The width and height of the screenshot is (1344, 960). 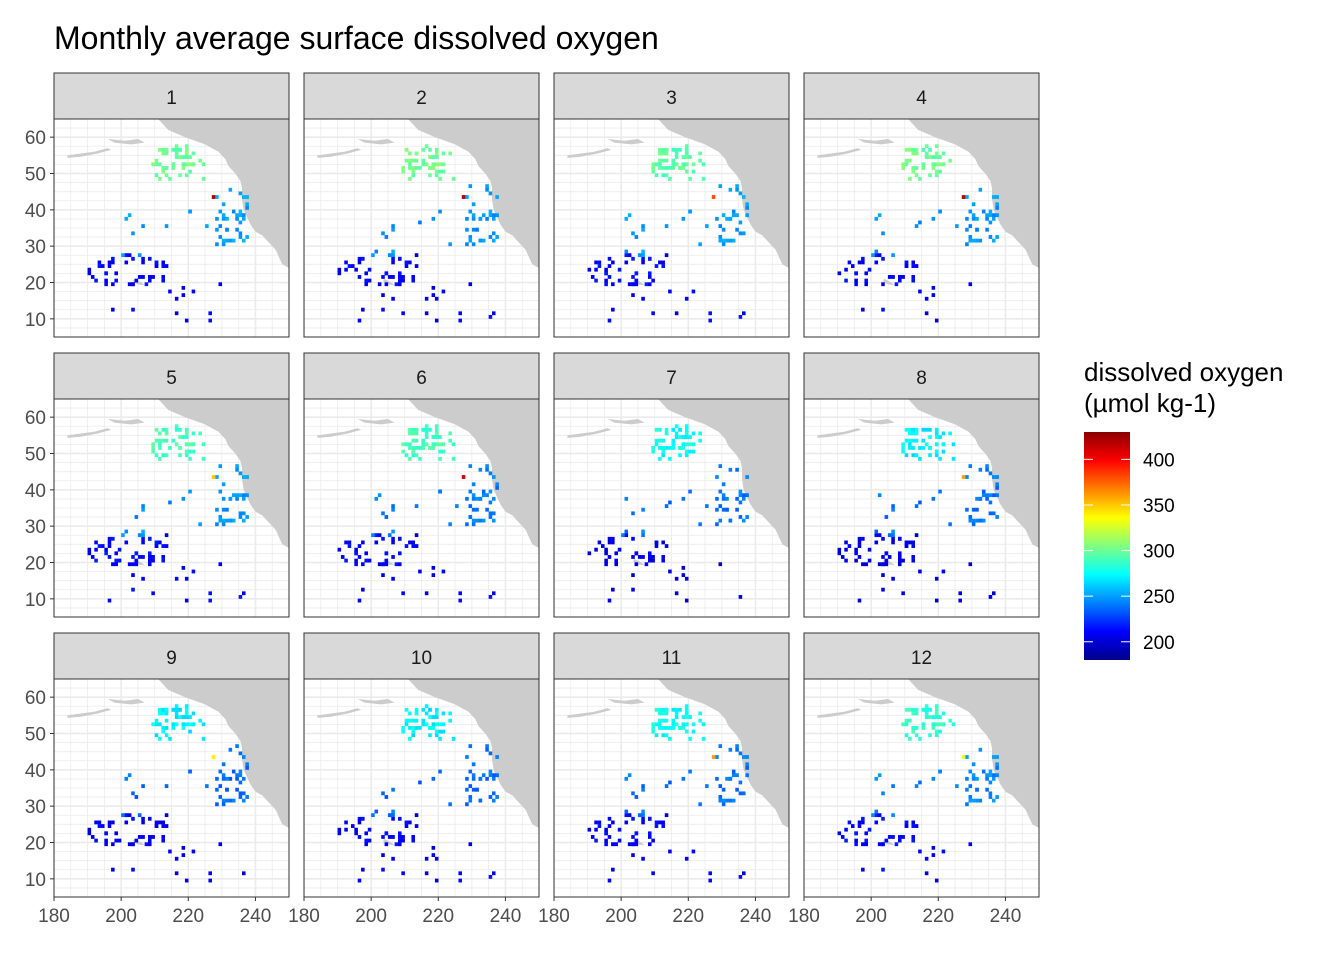 What do you see at coordinates (1107, 546) in the screenshot?
I see `colorbar-gradient` at bounding box center [1107, 546].